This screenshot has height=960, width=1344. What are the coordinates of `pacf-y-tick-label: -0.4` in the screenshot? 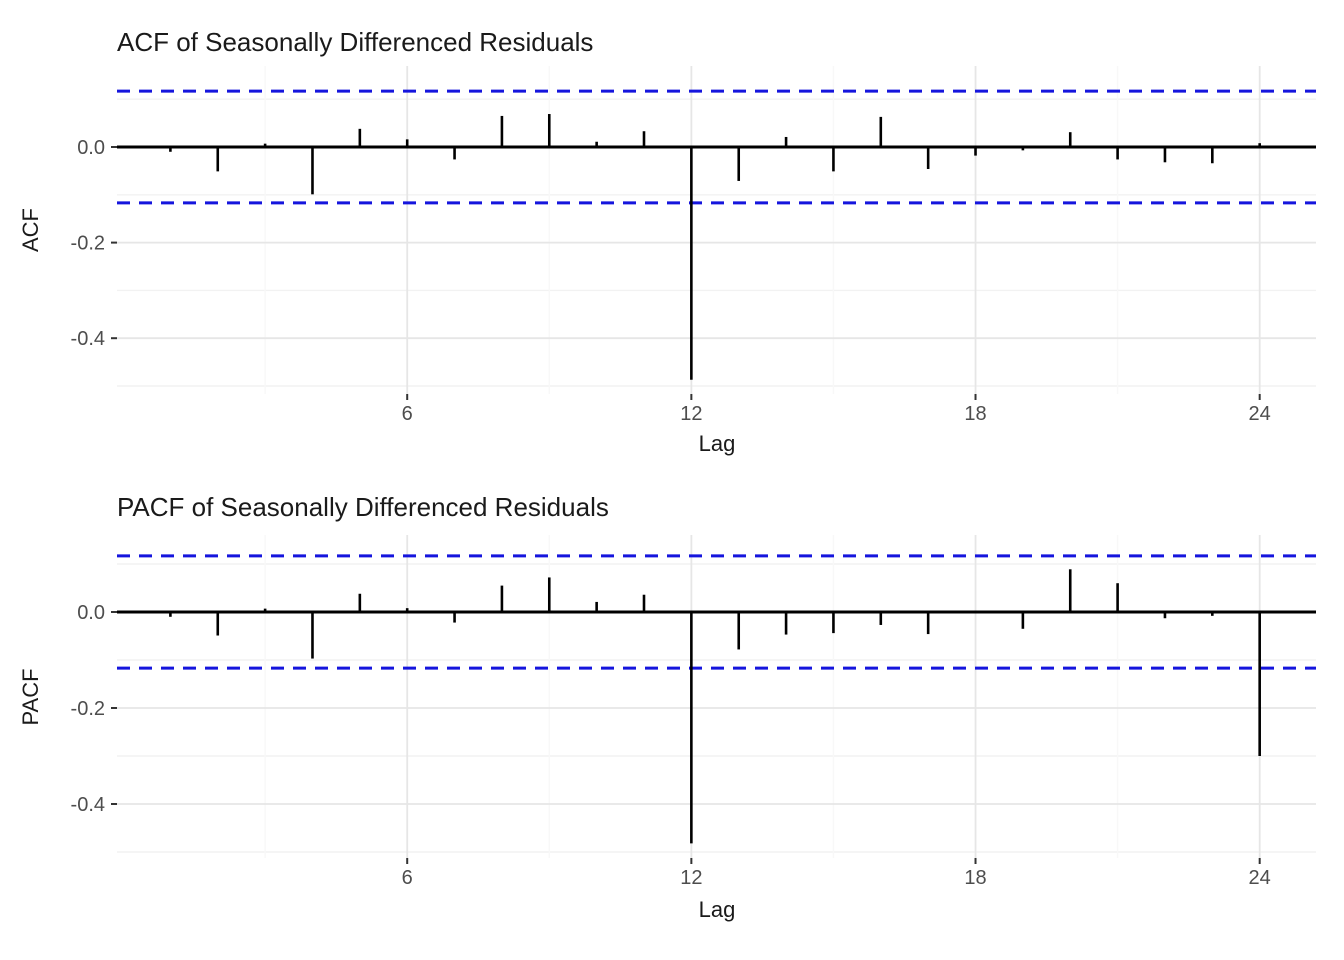 It's located at (88, 805).